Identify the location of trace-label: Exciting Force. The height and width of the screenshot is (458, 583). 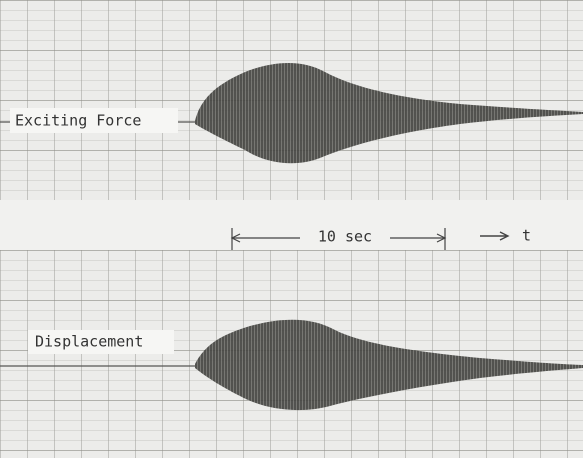
(78, 121).